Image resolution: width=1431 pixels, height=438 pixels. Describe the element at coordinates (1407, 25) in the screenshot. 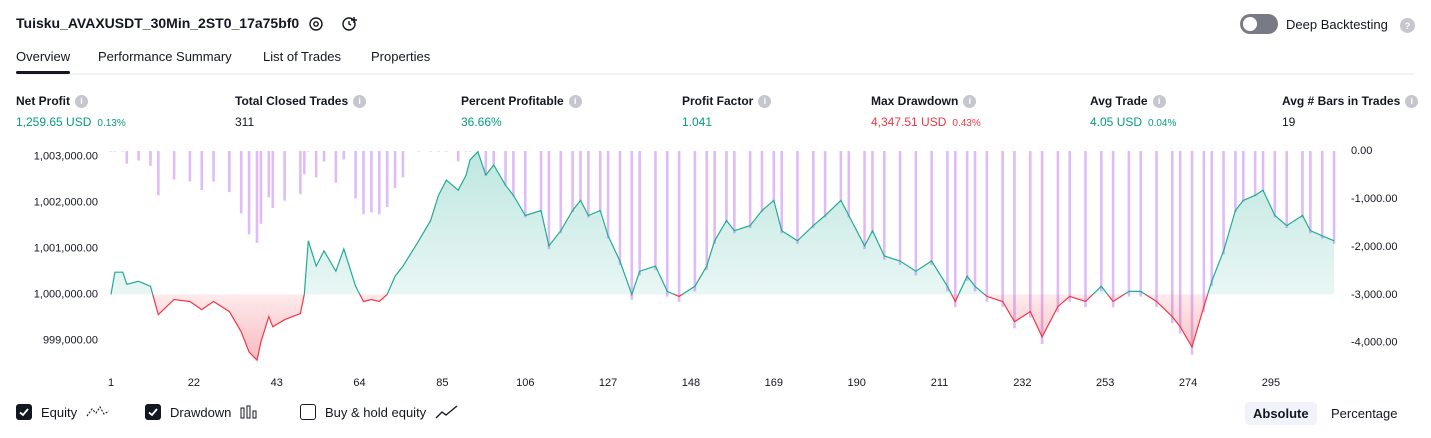

I see `help-icon: ?` at that location.